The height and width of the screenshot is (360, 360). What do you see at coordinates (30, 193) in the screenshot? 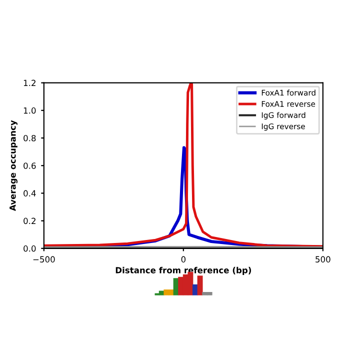
I see `y-tick-label: 0.4` at bounding box center [30, 193].